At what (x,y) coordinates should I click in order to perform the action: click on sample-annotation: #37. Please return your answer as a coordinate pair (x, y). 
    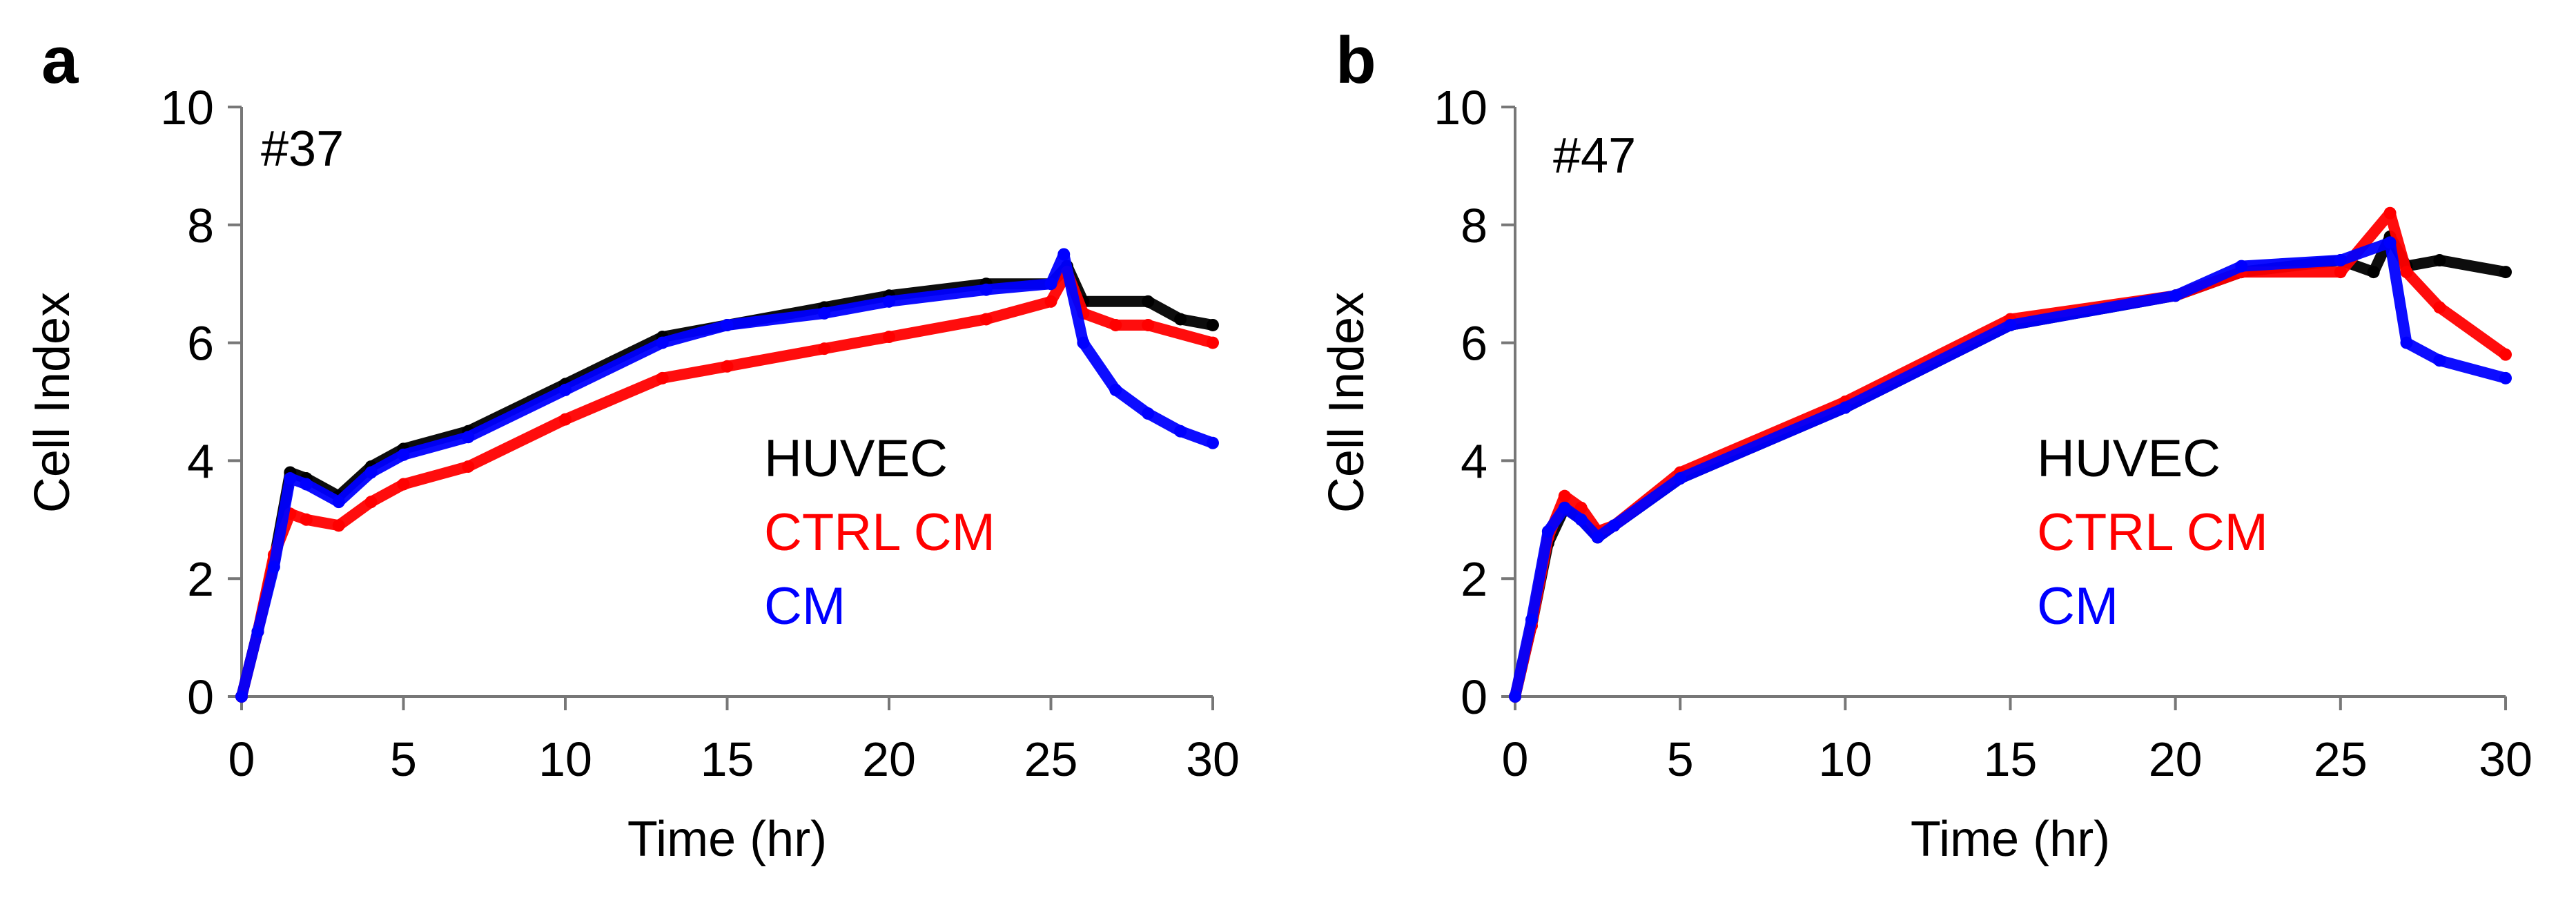
    Looking at the image, I should click on (302, 149).